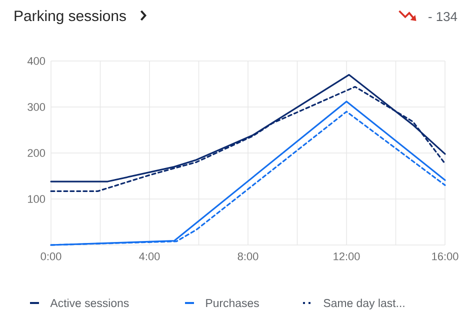  What do you see at coordinates (37, 107) in the screenshot?
I see `y-tick-label: 300` at bounding box center [37, 107].